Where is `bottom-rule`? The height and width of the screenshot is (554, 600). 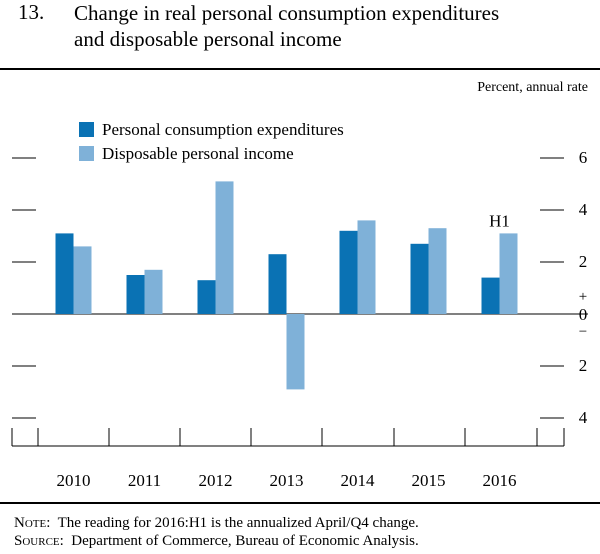 bottom-rule is located at coordinates (300, 503).